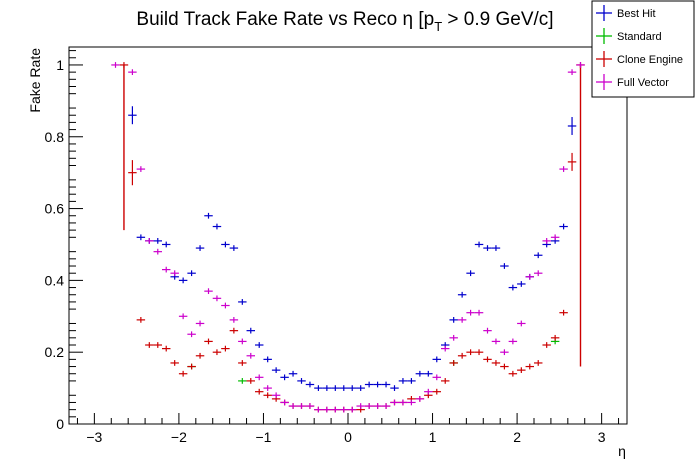 The image size is (696, 472). I want to click on x-tick-label: −2, so click(179, 437).